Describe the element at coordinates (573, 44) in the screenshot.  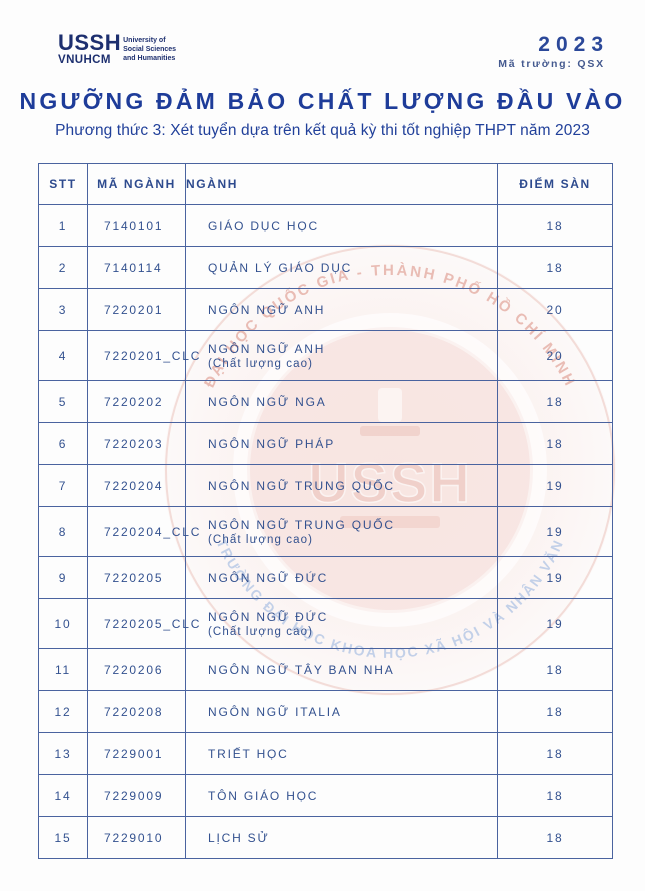
I see `year-label: 2023` at that location.